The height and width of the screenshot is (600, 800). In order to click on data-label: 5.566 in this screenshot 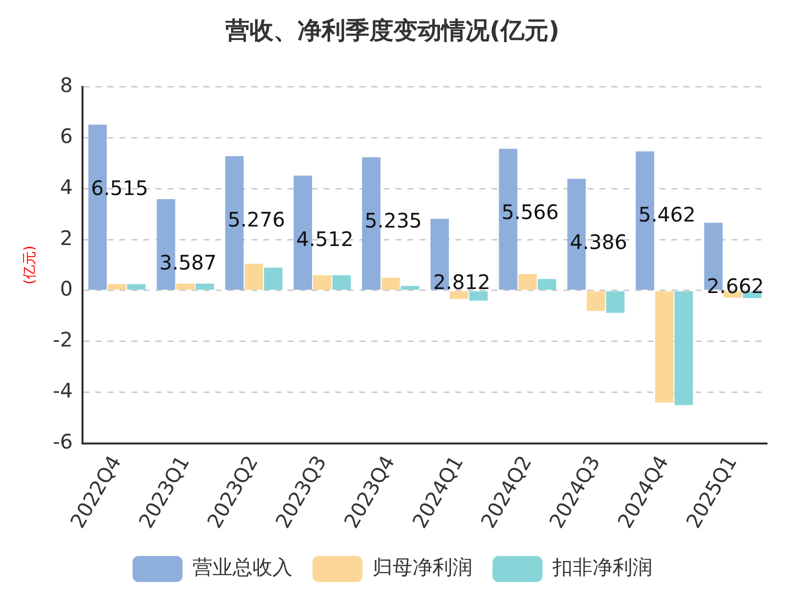, I will do `click(530, 212)`.